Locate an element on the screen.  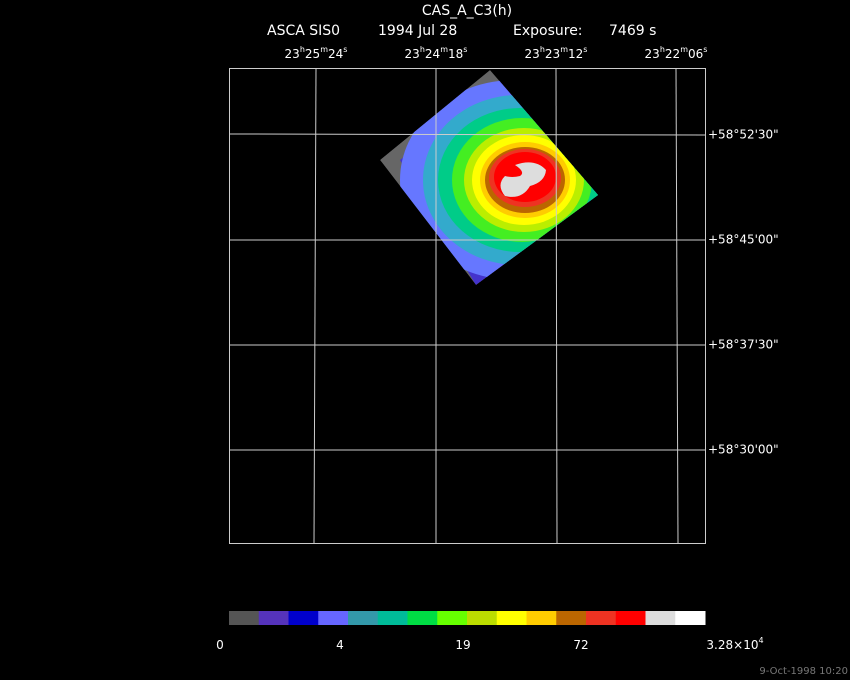
text: 19 is located at coordinates (462, 645).